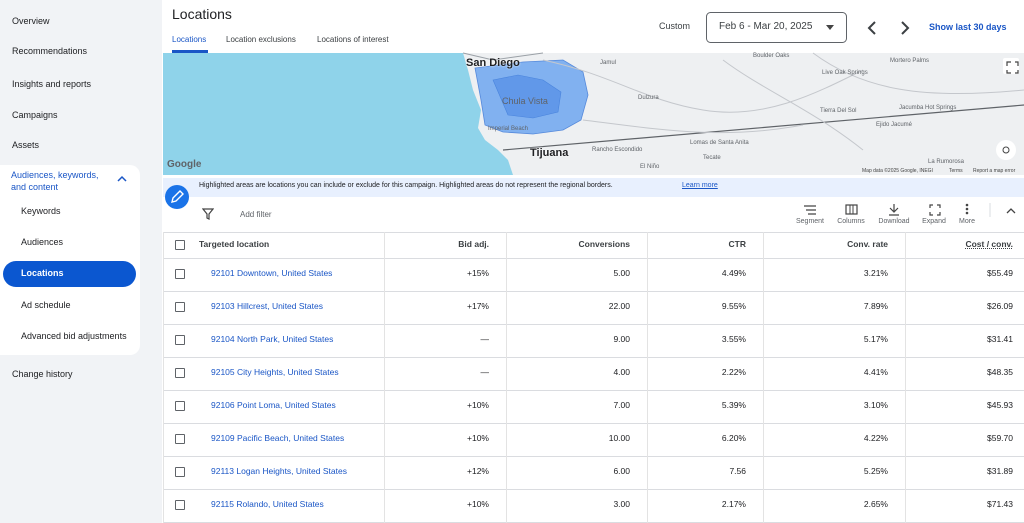 The height and width of the screenshot is (523, 1024). I want to click on column-header: Bid adj., so click(473, 244).